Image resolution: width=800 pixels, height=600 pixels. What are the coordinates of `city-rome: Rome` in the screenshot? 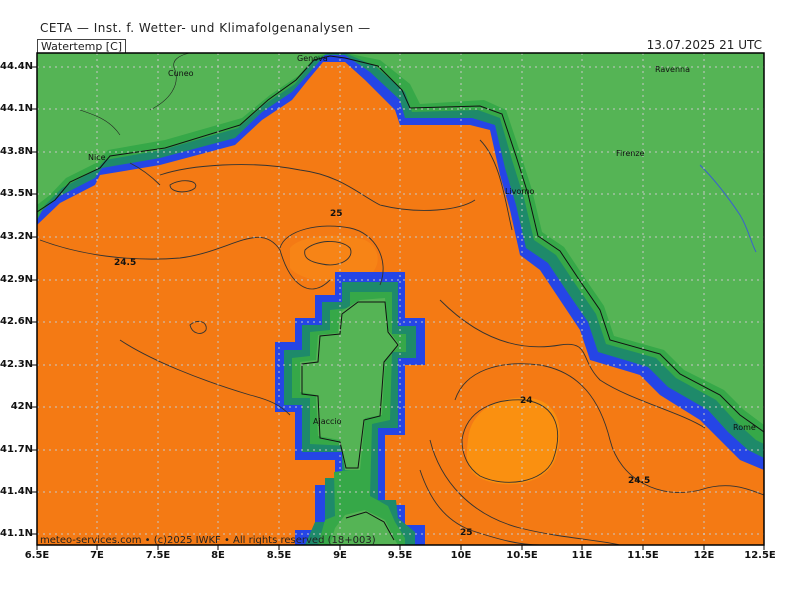 It's located at (744, 427).